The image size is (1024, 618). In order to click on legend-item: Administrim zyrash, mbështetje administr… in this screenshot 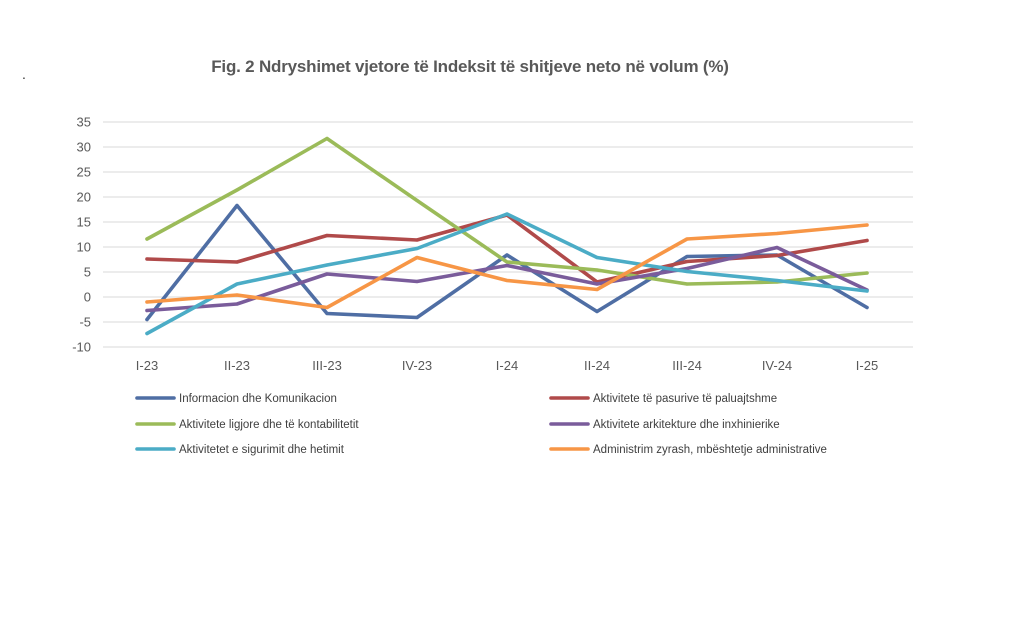, I will do `click(688, 450)`.